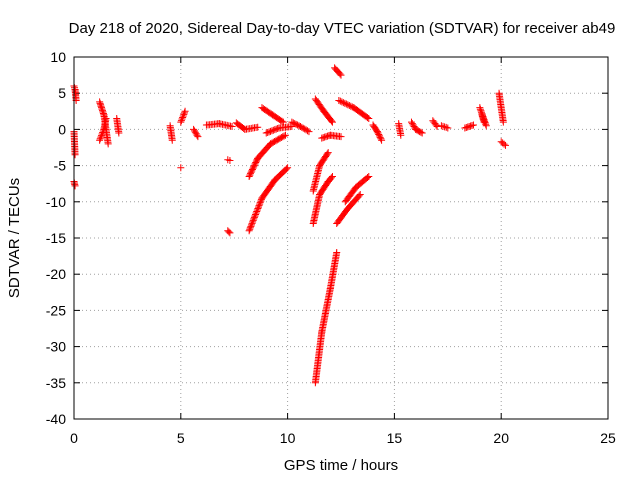 The image size is (640, 480). Describe the element at coordinates (56, 202) in the screenshot. I see `y-tick-label: -10` at that location.